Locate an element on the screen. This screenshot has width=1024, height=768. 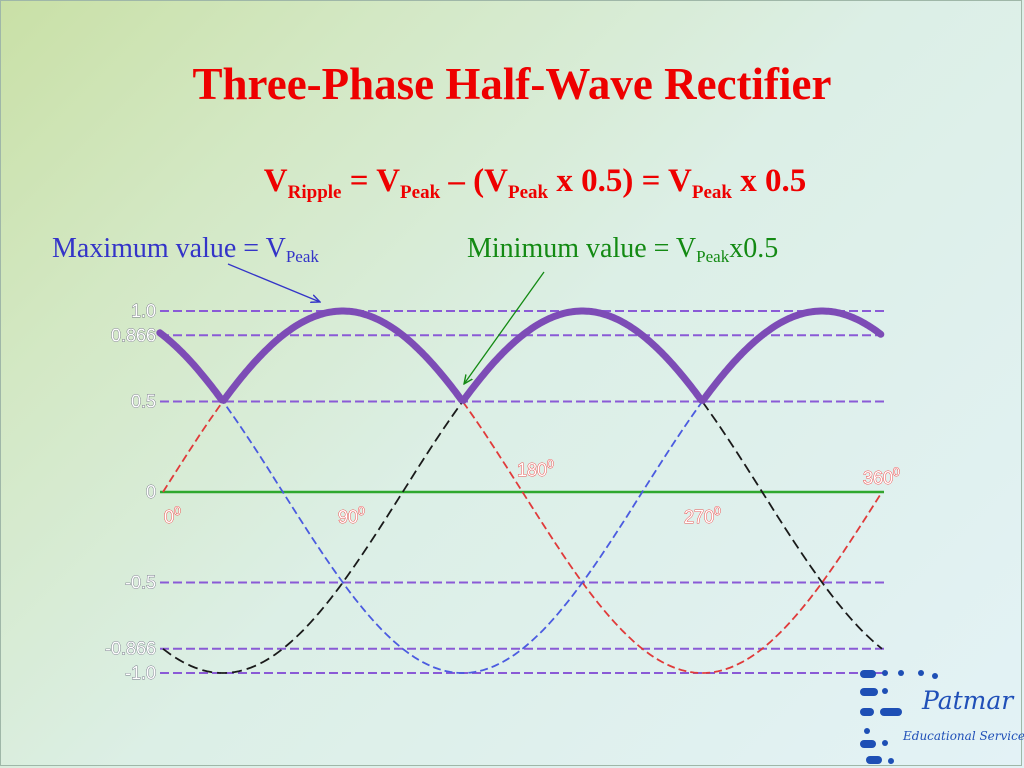
y-tick-label: 0.866 is located at coordinates (133, 335).